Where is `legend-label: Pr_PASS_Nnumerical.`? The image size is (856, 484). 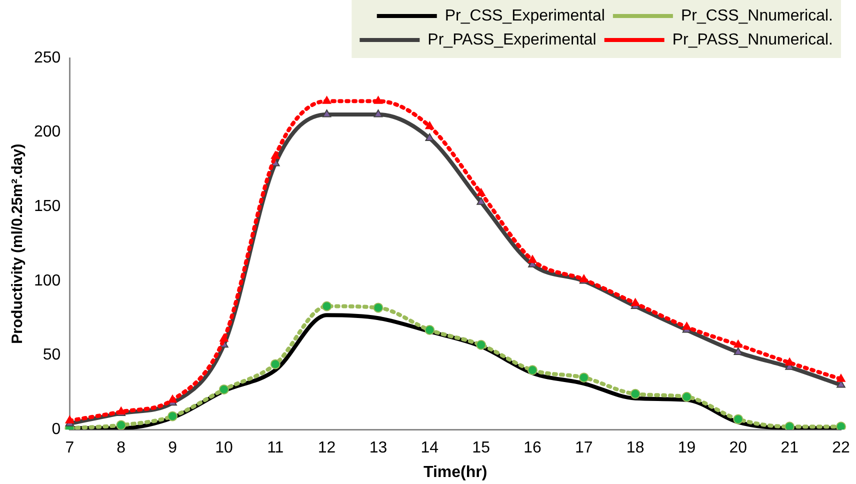 legend-label: Pr_PASS_Nnumerical. is located at coordinates (752, 39).